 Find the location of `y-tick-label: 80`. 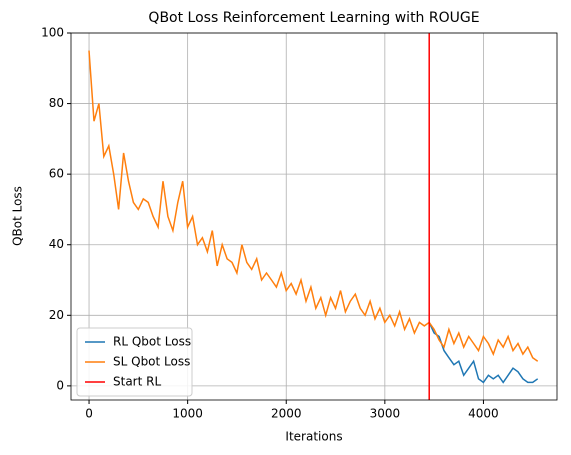

y-tick-label: 80 is located at coordinates (56, 103).